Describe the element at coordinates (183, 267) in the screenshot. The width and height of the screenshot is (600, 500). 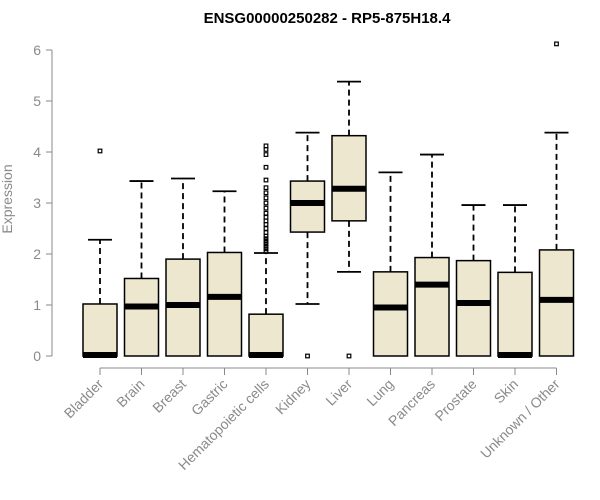
I see `box-breast` at that location.